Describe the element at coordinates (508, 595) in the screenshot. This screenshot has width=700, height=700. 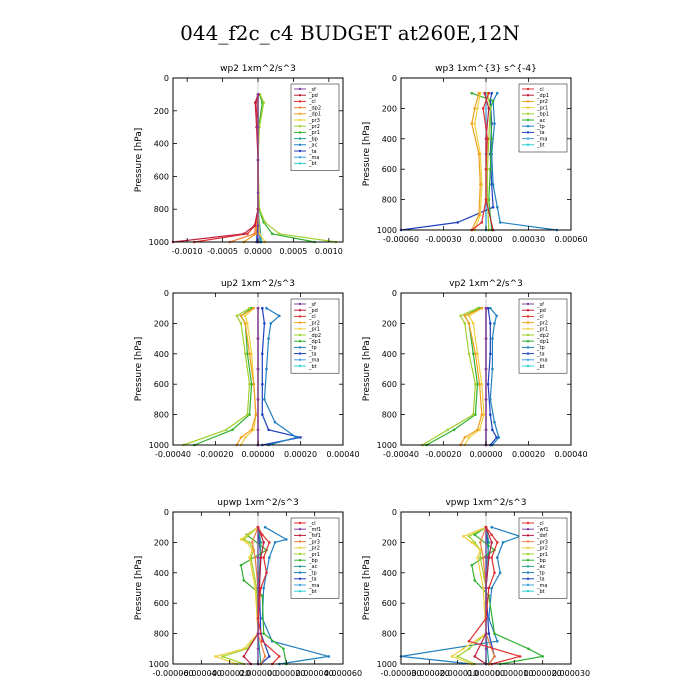
I see `series-line` at that location.